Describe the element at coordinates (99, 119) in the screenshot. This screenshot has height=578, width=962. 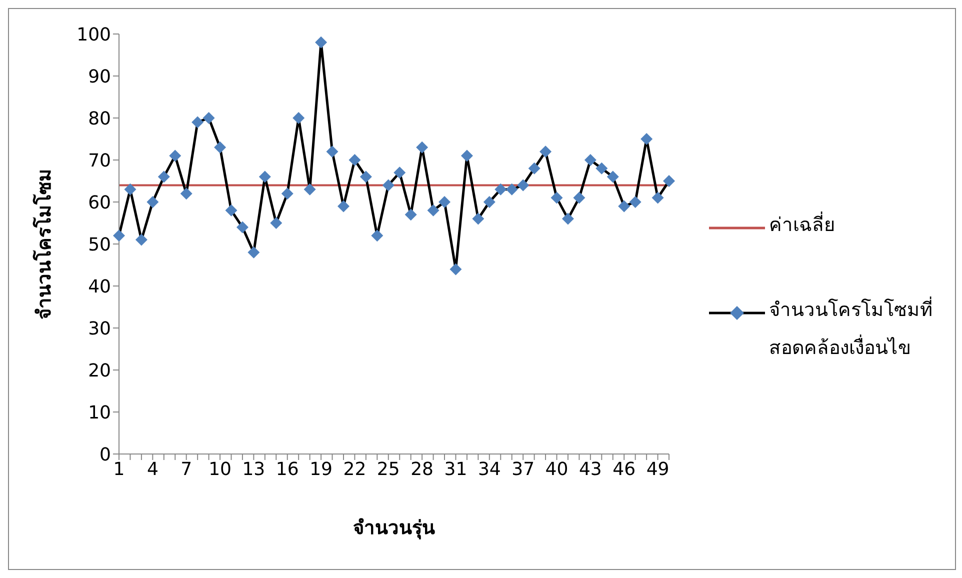
I see `y-tick-label: 80` at that location.